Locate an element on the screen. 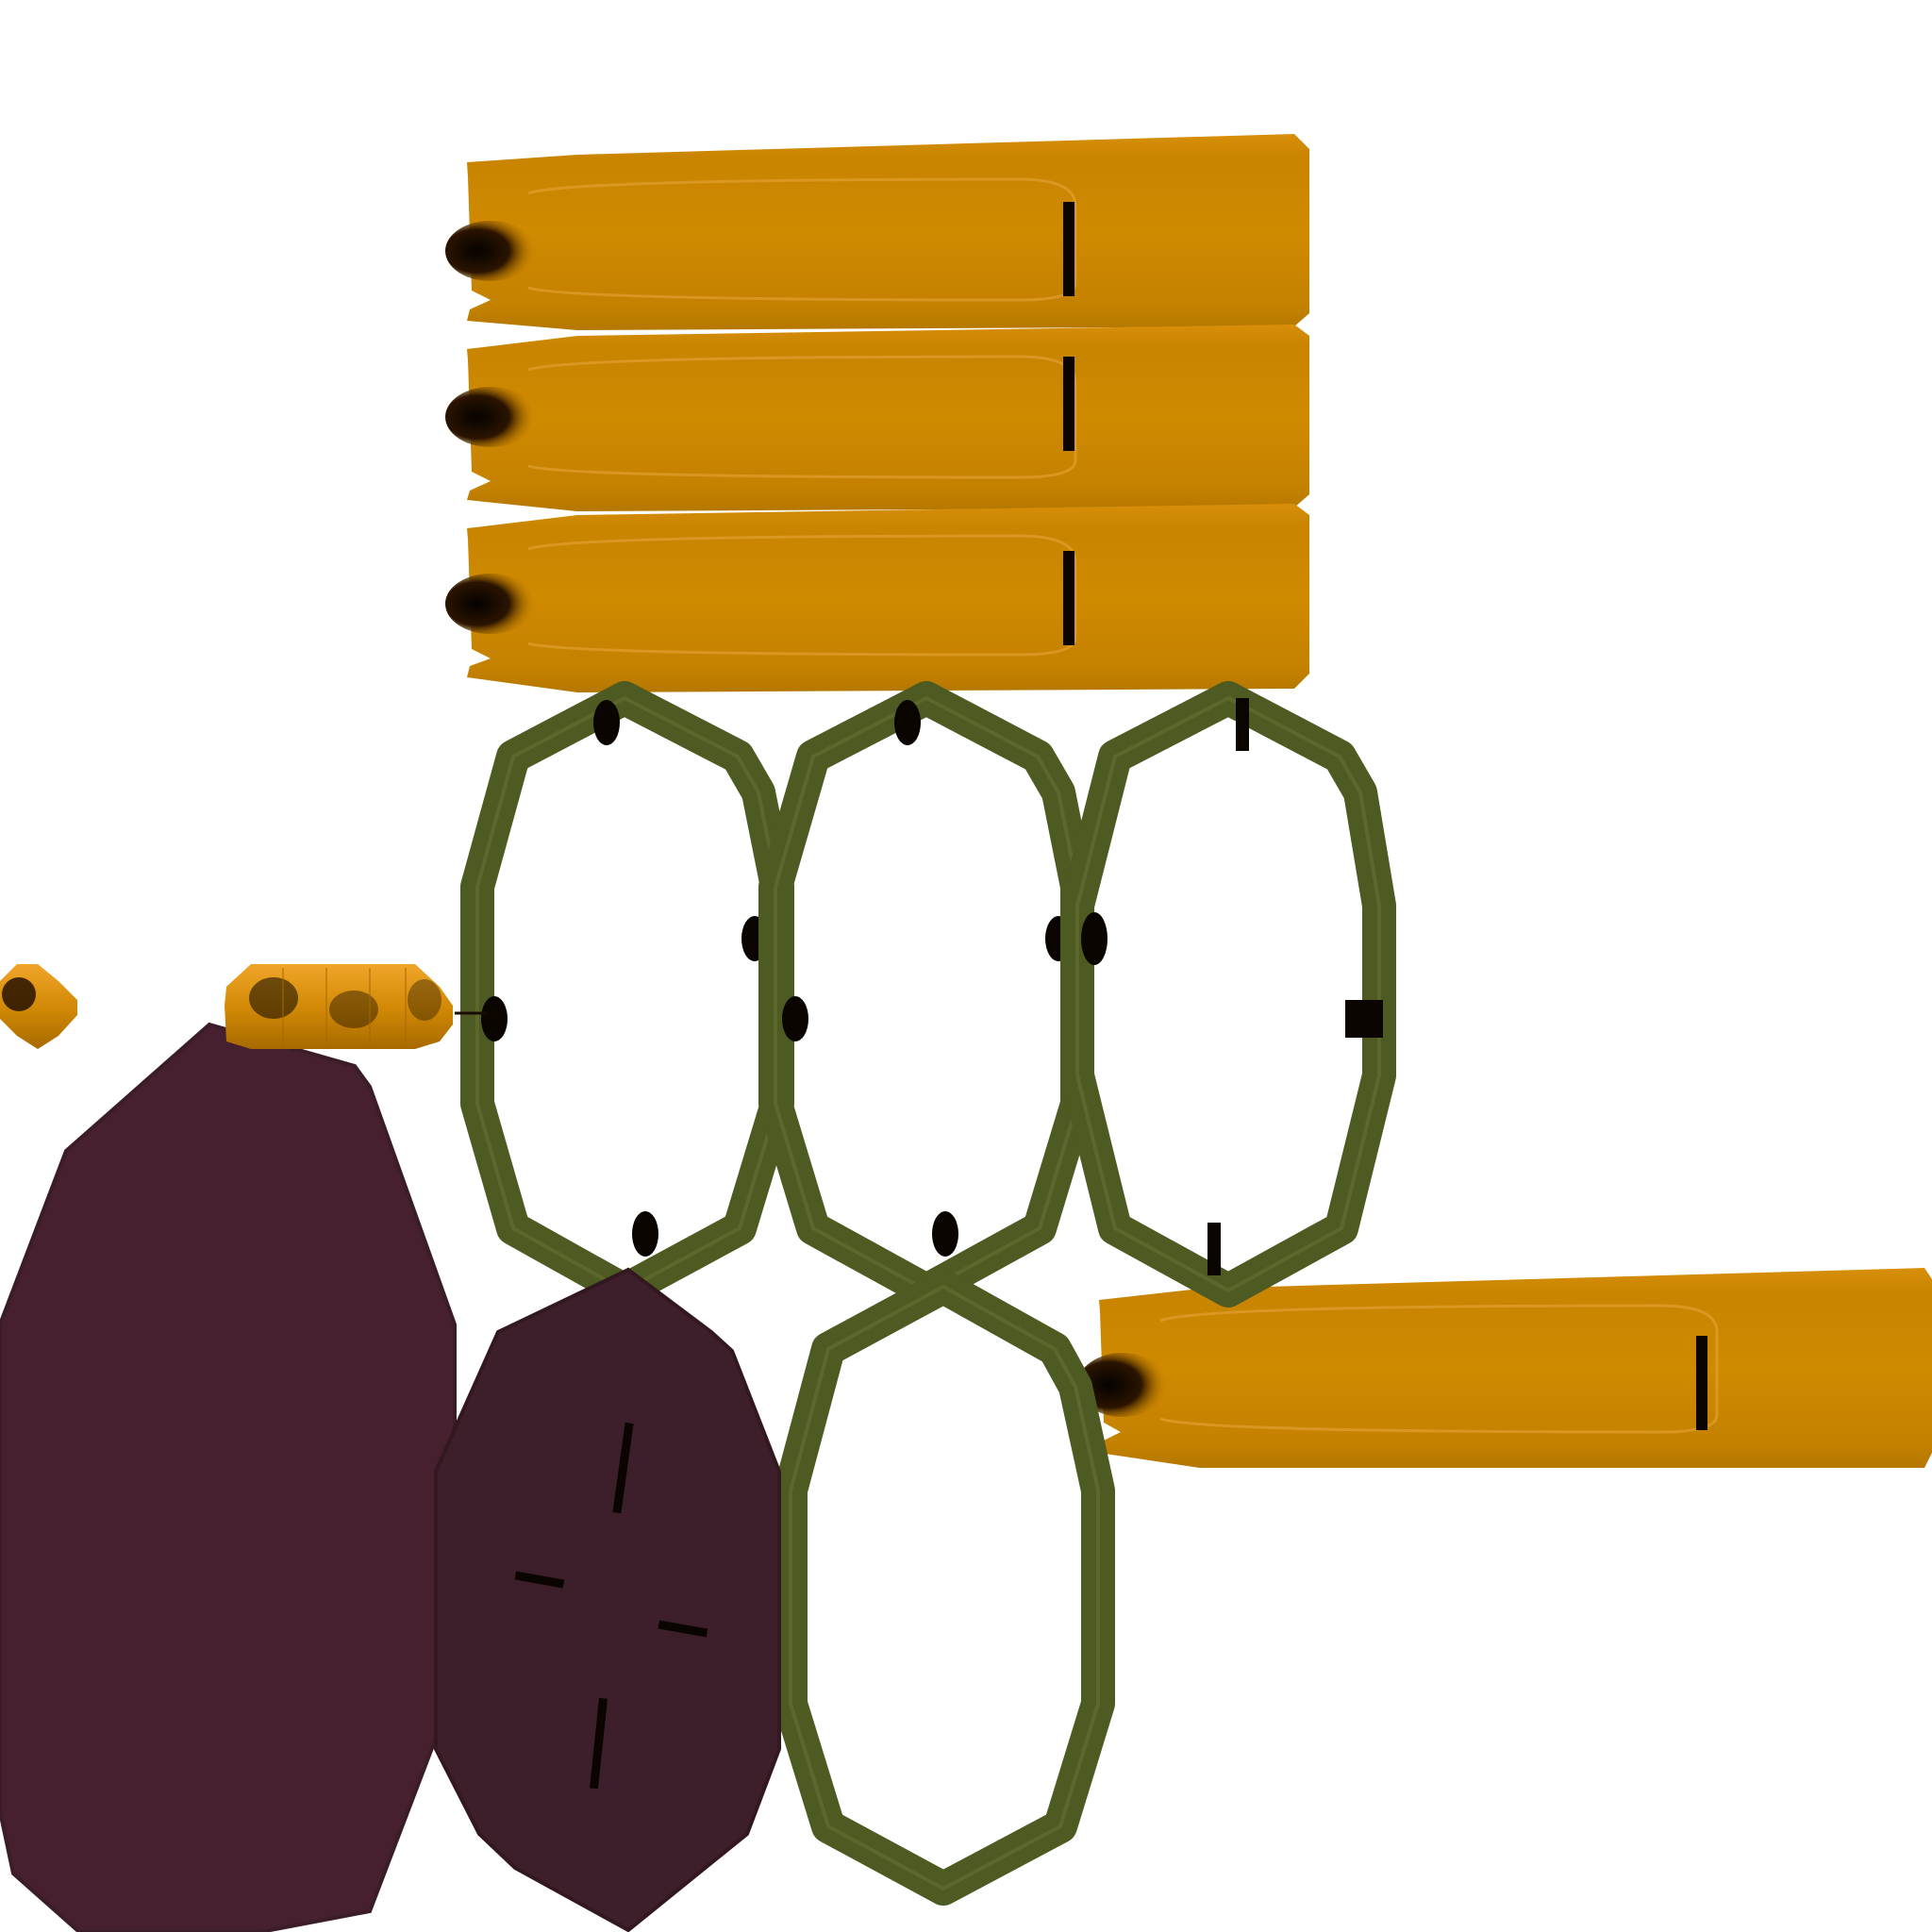 This screenshot has height=1932, width=1932. plank-stack is located at coordinates (877, 413).